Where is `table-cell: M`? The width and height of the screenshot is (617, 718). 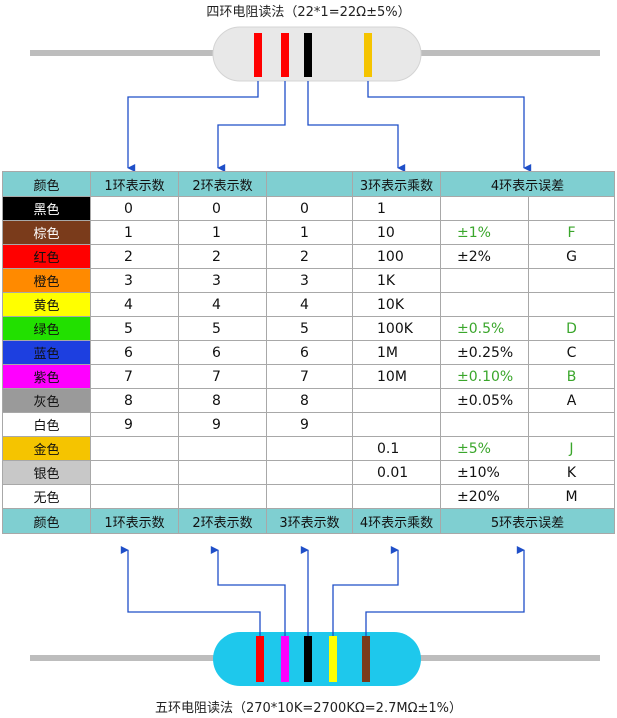
table-cell: M is located at coordinates (571, 496).